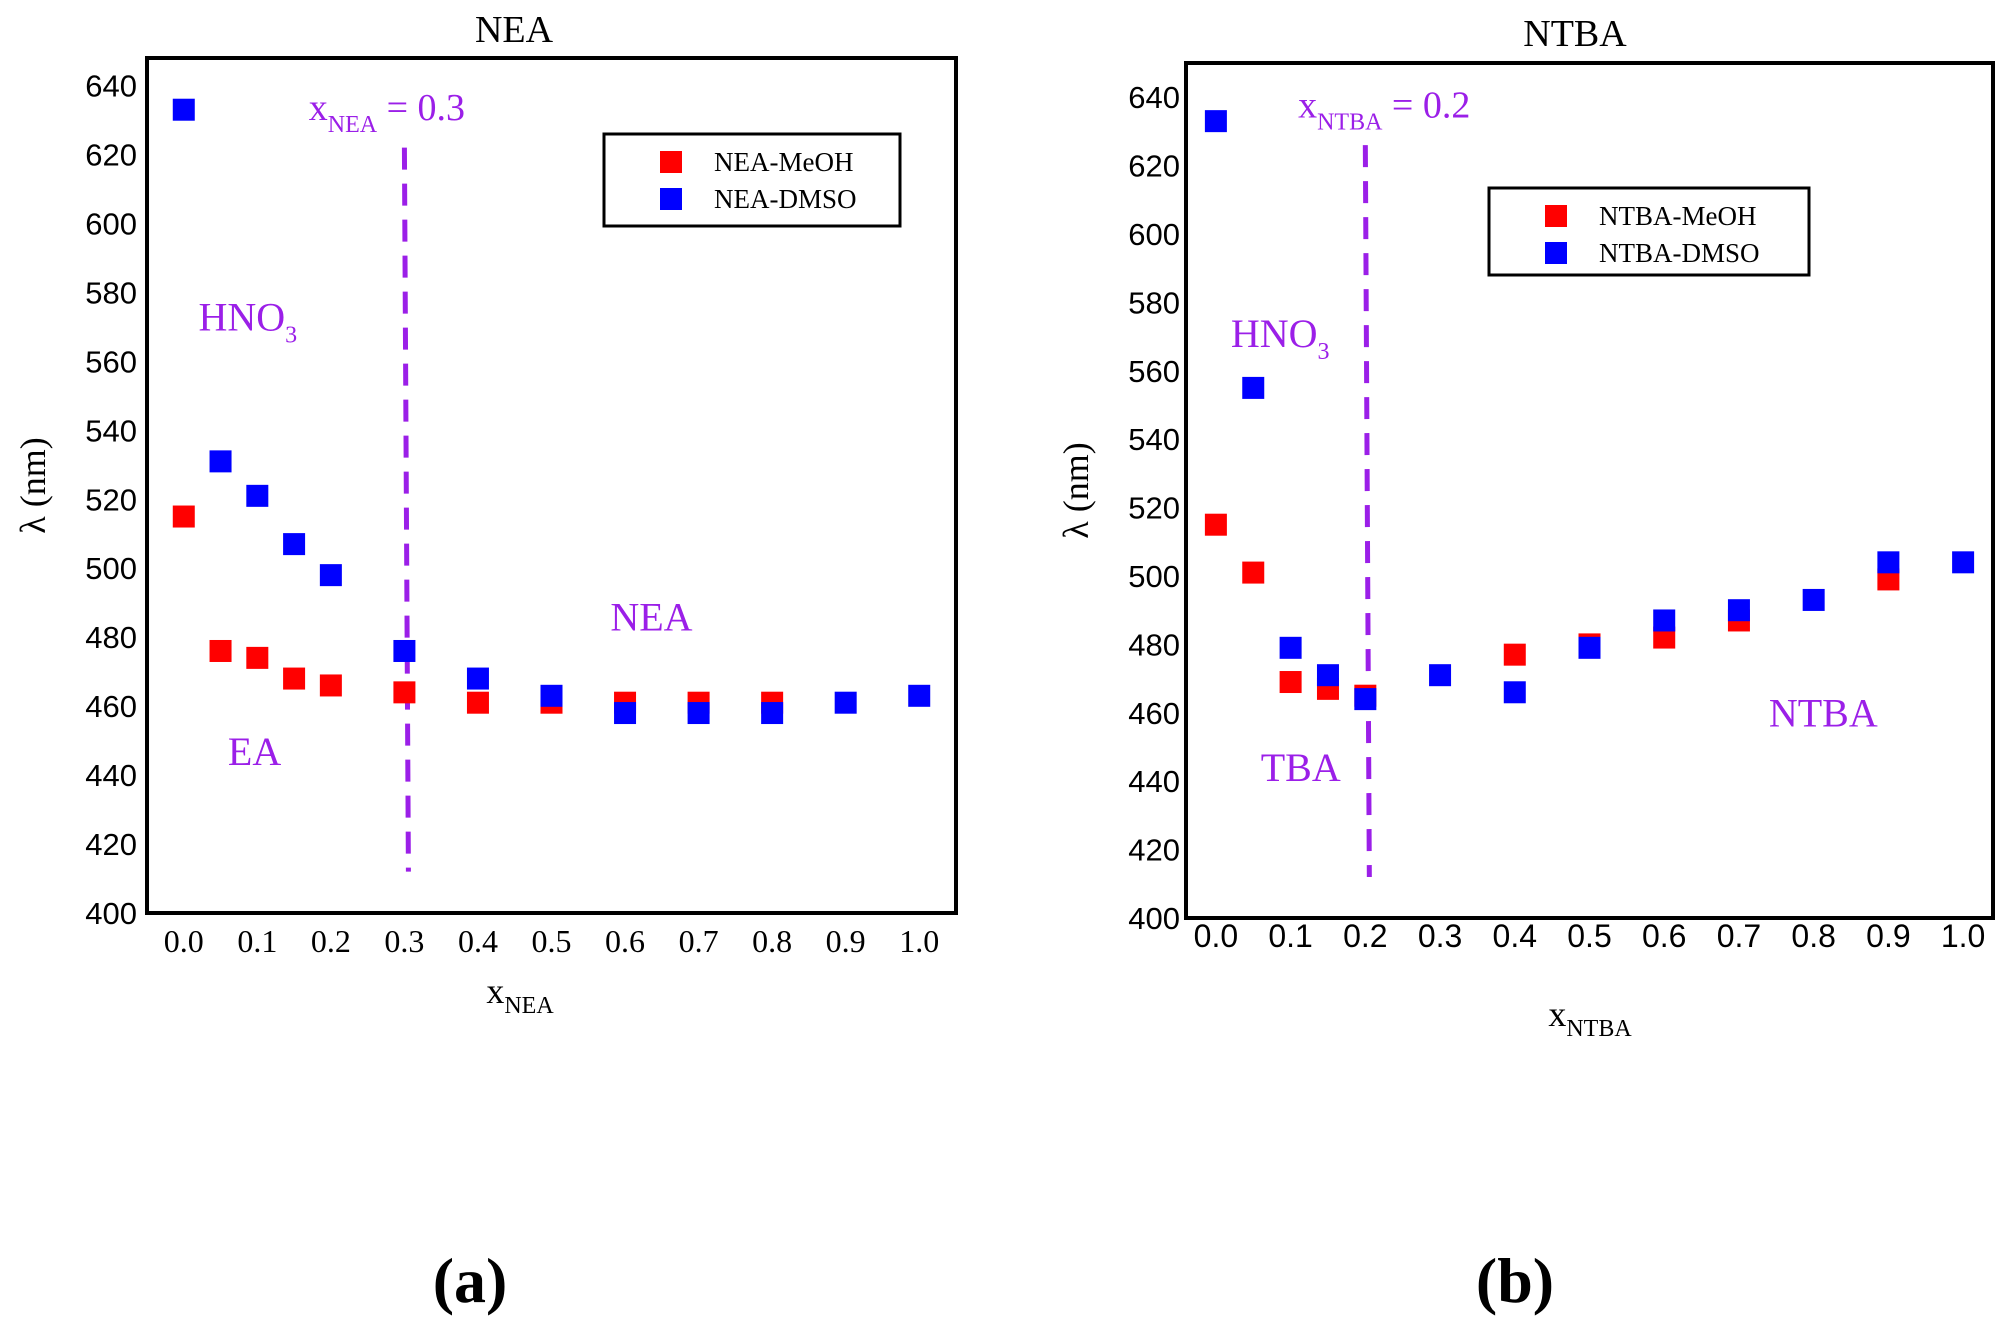 The width and height of the screenshot is (2001, 1328). What do you see at coordinates (1589, 936) in the screenshot?
I see `x-tick-label: 0.5` at bounding box center [1589, 936].